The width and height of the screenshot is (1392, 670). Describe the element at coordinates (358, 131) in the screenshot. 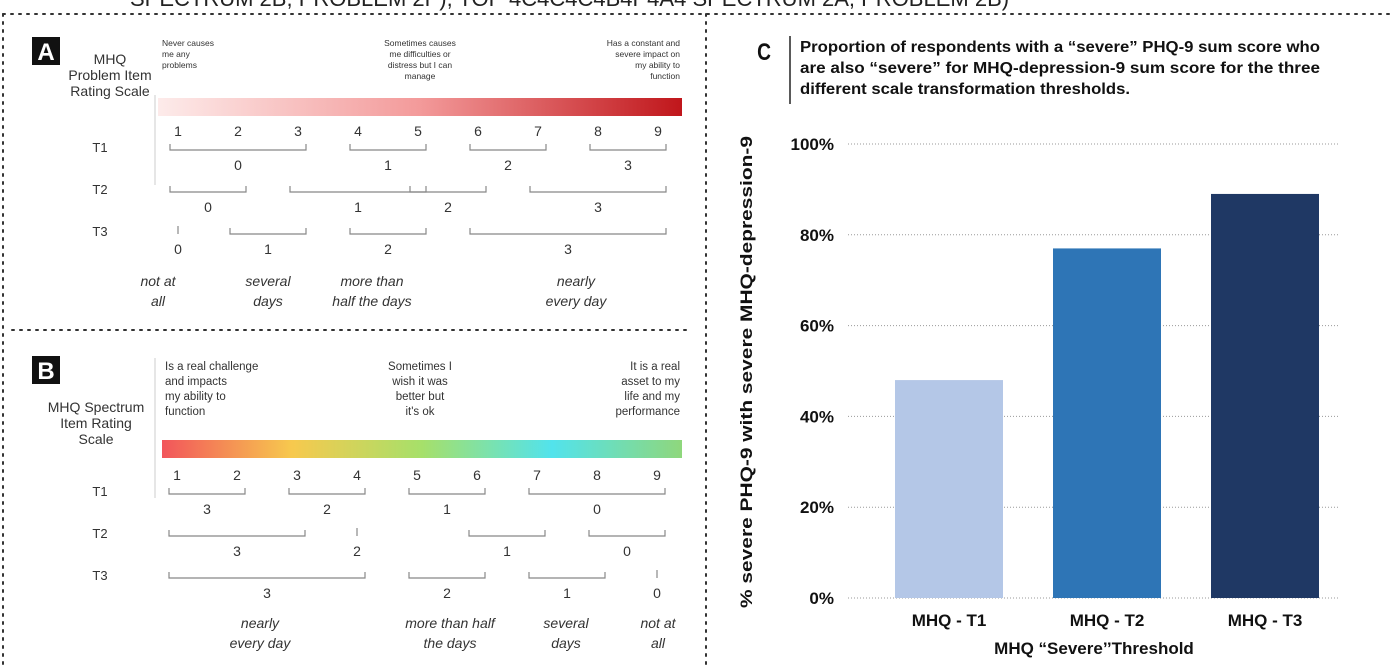

I see `scale-number: 4` at that location.